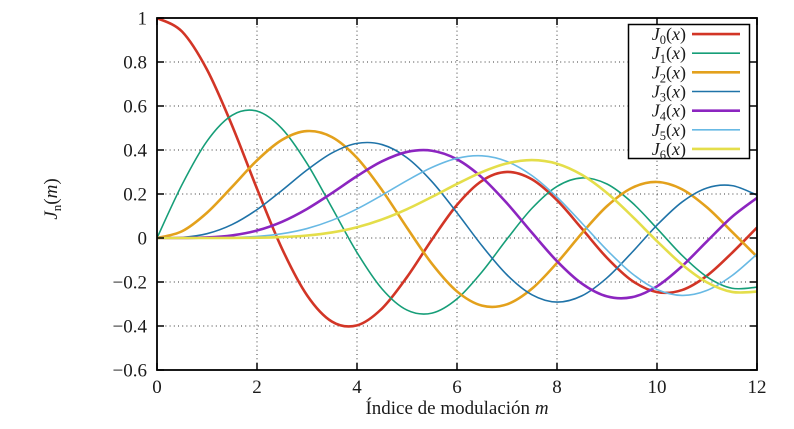  I want to click on x-tick-label: 8, so click(557, 387).